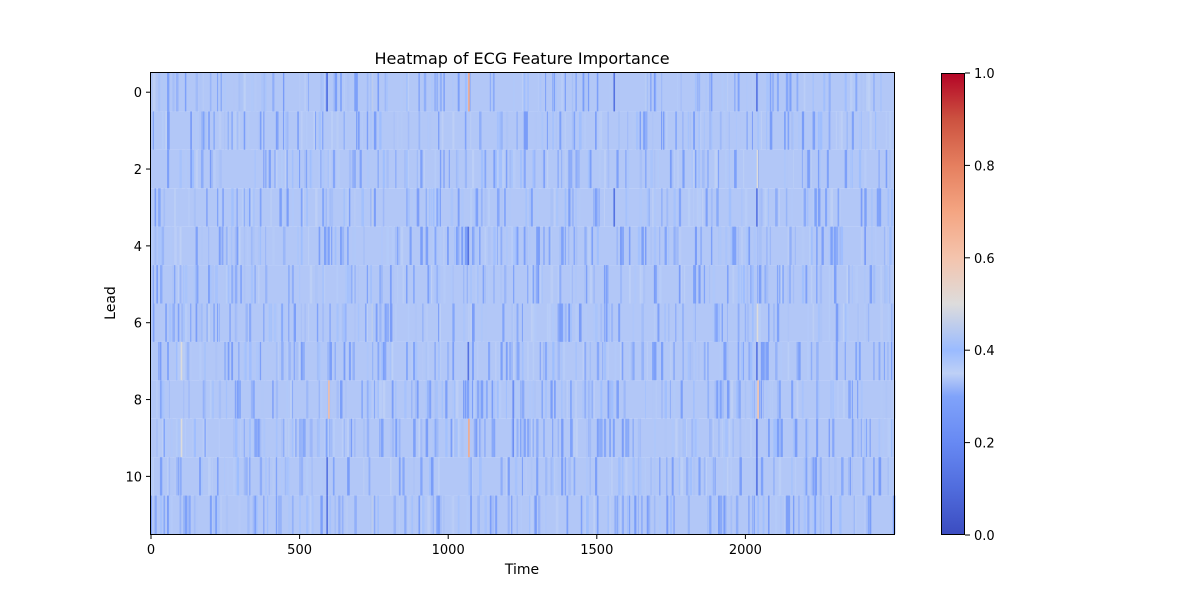 The height and width of the screenshot is (600, 1200). Describe the element at coordinates (138, 170) in the screenshot. I see `y-tick-label: 2` at that location.